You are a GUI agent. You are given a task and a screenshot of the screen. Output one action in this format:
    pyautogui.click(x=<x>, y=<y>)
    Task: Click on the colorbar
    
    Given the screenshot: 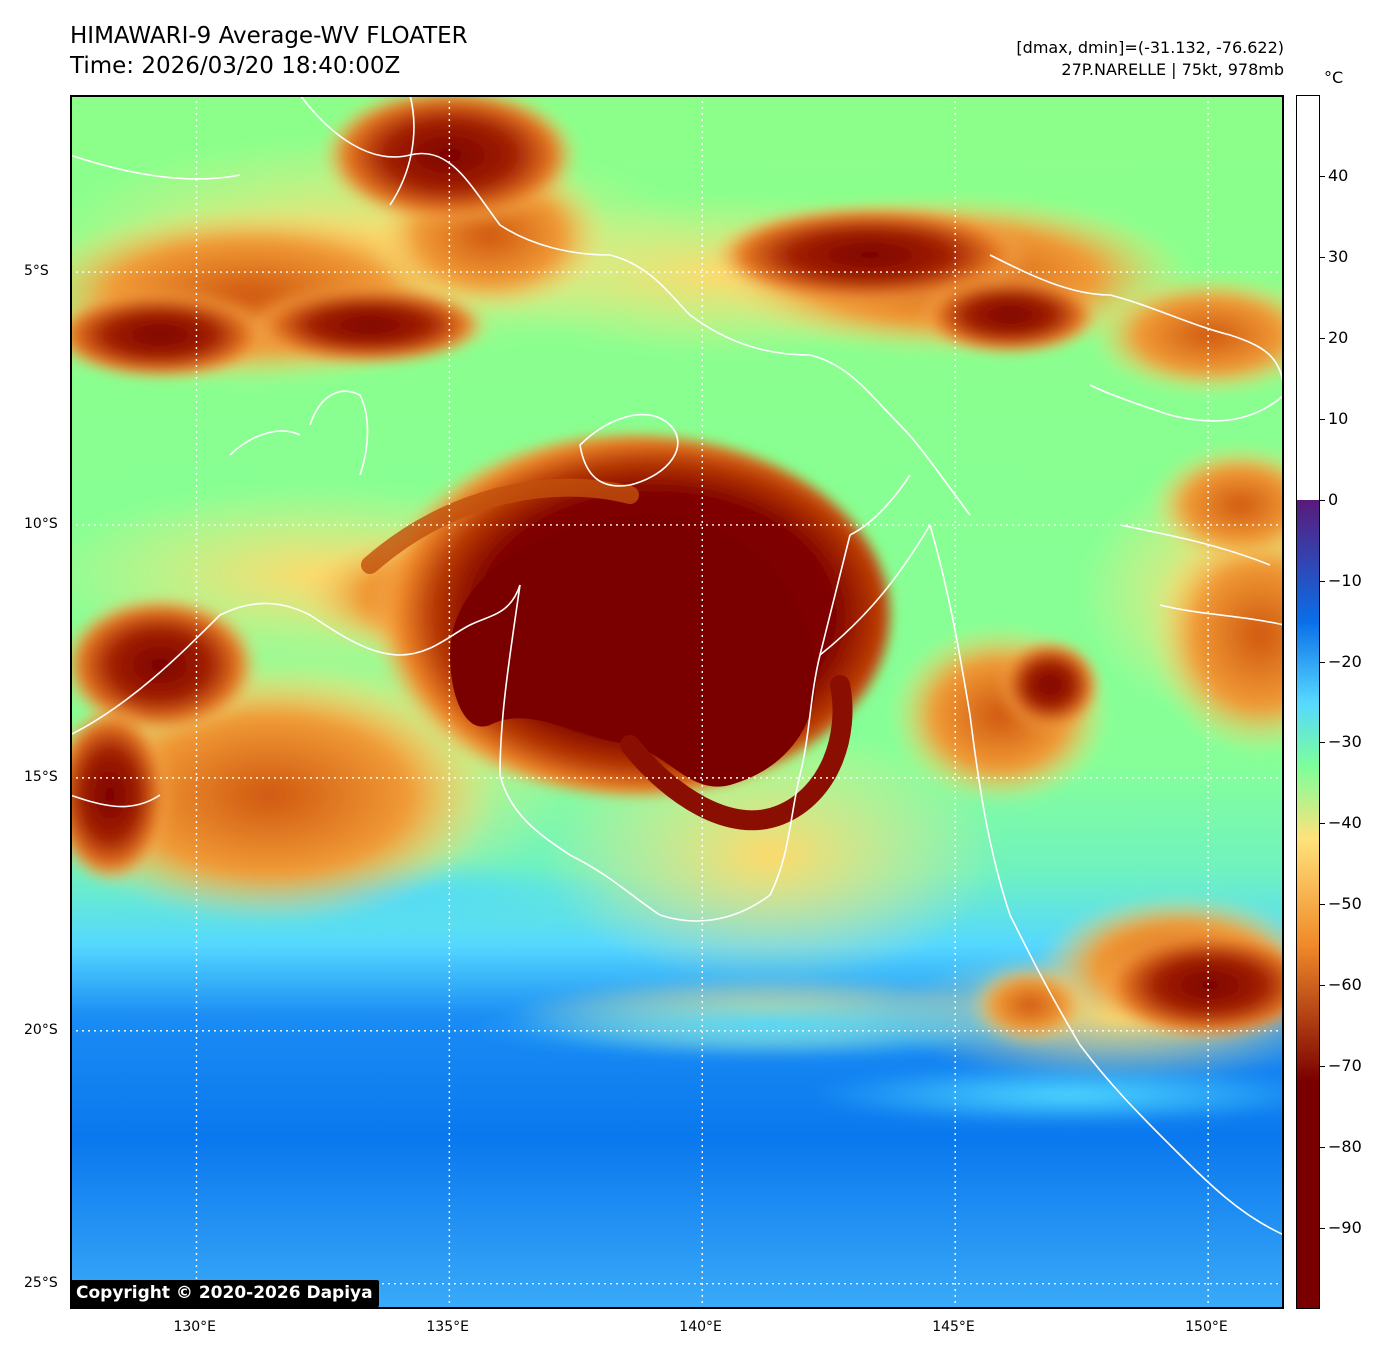 What is the action you would take?
    pyautogui.click(x=1308, y=702)
    